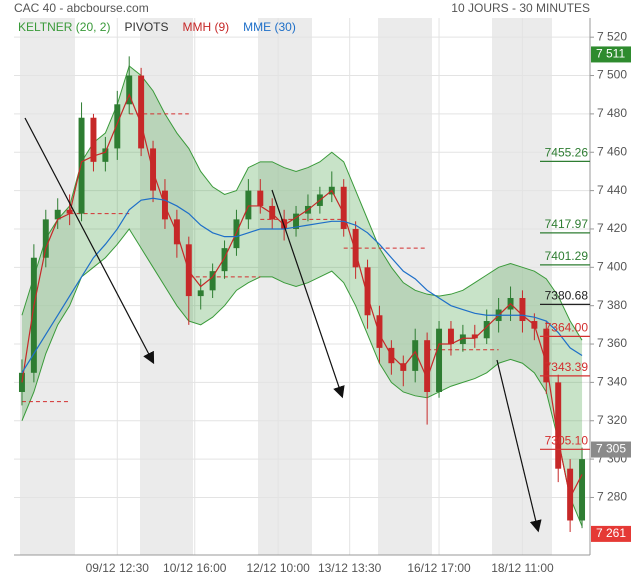  I want to click on y-tick-label: 7 360, so click(612, 343).